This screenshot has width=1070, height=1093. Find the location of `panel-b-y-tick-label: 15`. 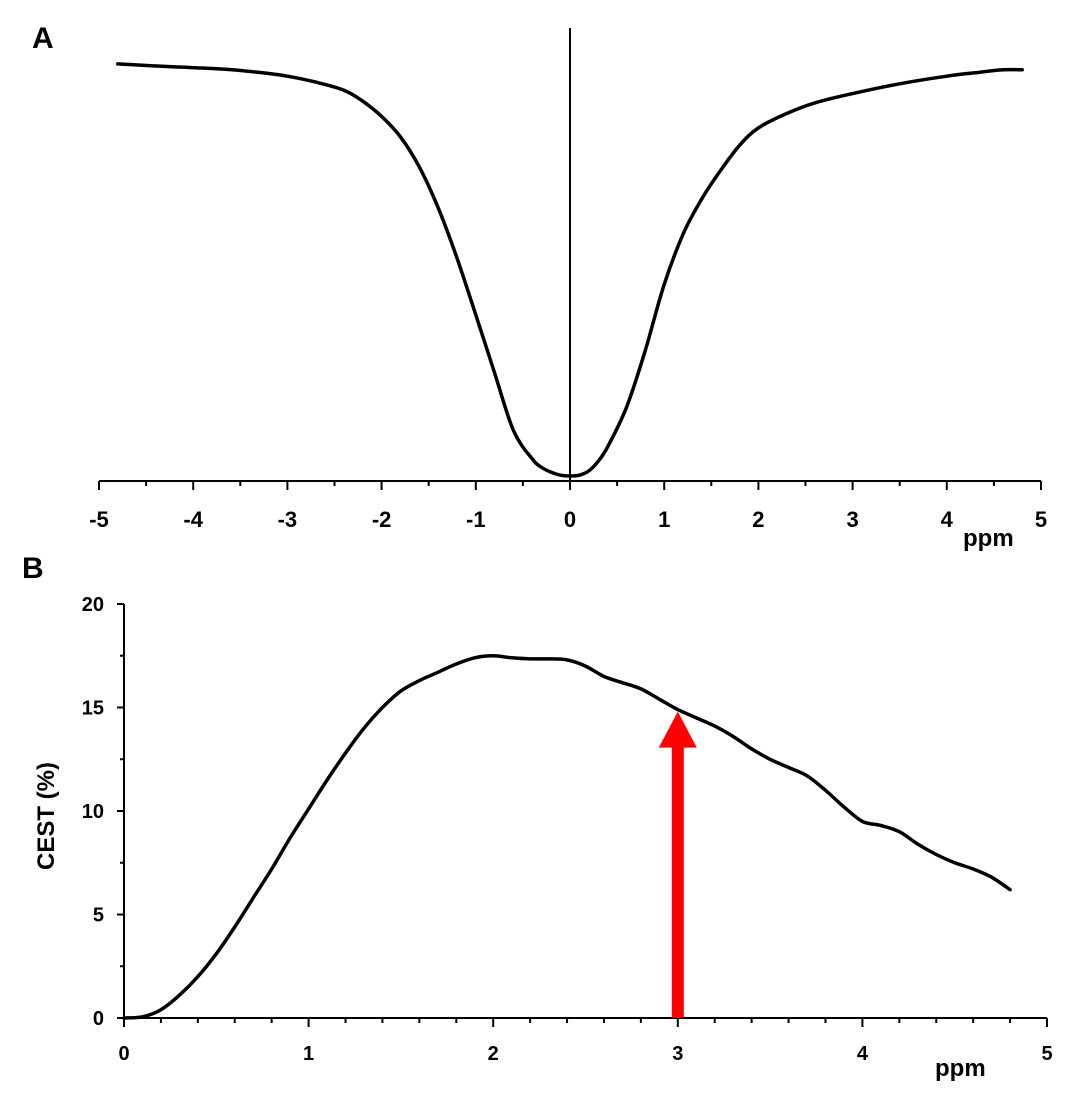

panel-b-y-tick-label: 15 is located at coordinates (93, 709).